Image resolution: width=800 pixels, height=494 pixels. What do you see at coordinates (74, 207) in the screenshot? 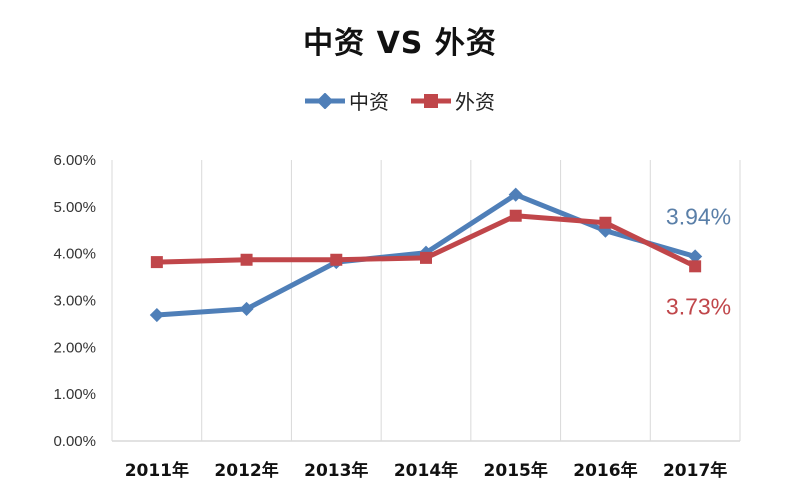
I see `y-tick-label: 5.00%` at bounding box center [74, 207].